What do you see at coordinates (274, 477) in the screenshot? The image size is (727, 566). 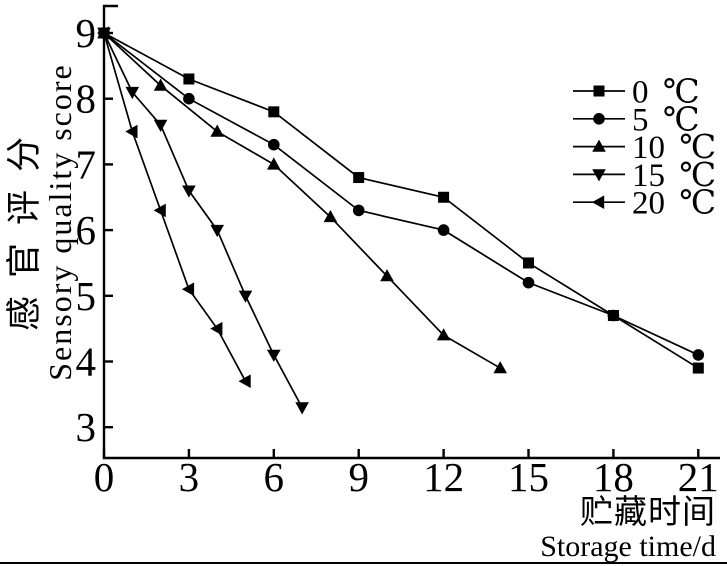 I see `x-tick-label: 6` at bounding box center [274, 477].